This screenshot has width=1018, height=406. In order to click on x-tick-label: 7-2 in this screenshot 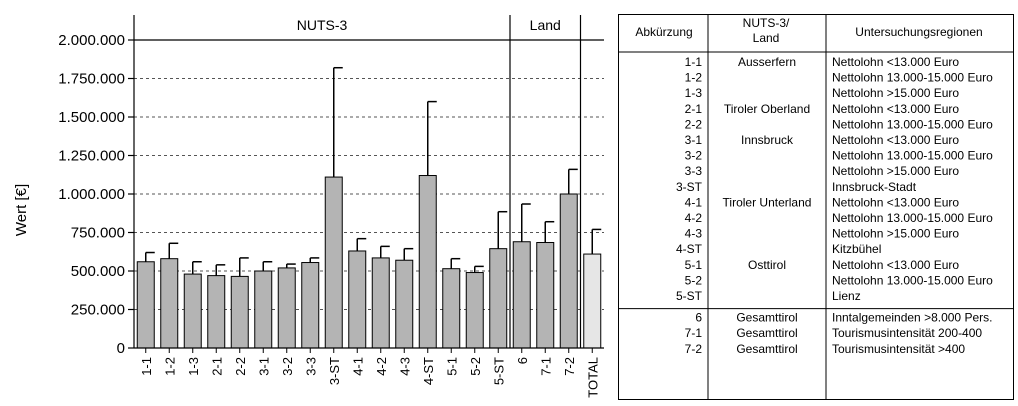, I will do `click(569, 366)`.